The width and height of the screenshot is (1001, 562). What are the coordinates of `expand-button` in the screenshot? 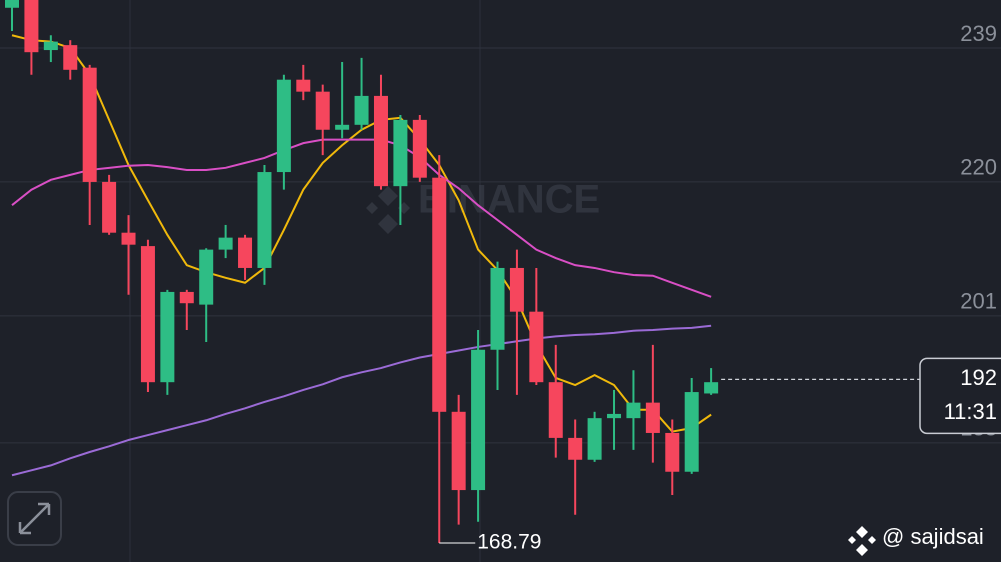 It's located at (34, 518).